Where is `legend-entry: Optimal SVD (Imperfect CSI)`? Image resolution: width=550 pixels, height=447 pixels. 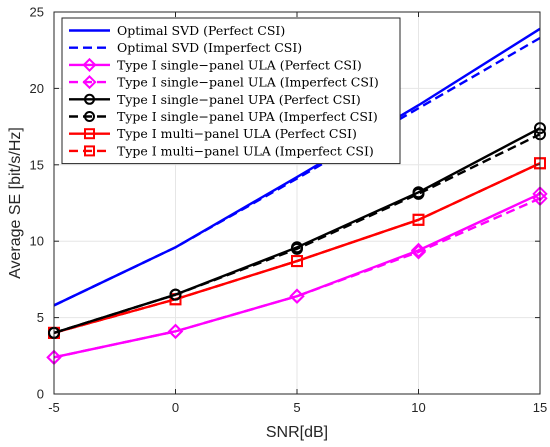
legend-entry: Optimal SVD (Imperfect CSI) is located at coordinates (185, 47).